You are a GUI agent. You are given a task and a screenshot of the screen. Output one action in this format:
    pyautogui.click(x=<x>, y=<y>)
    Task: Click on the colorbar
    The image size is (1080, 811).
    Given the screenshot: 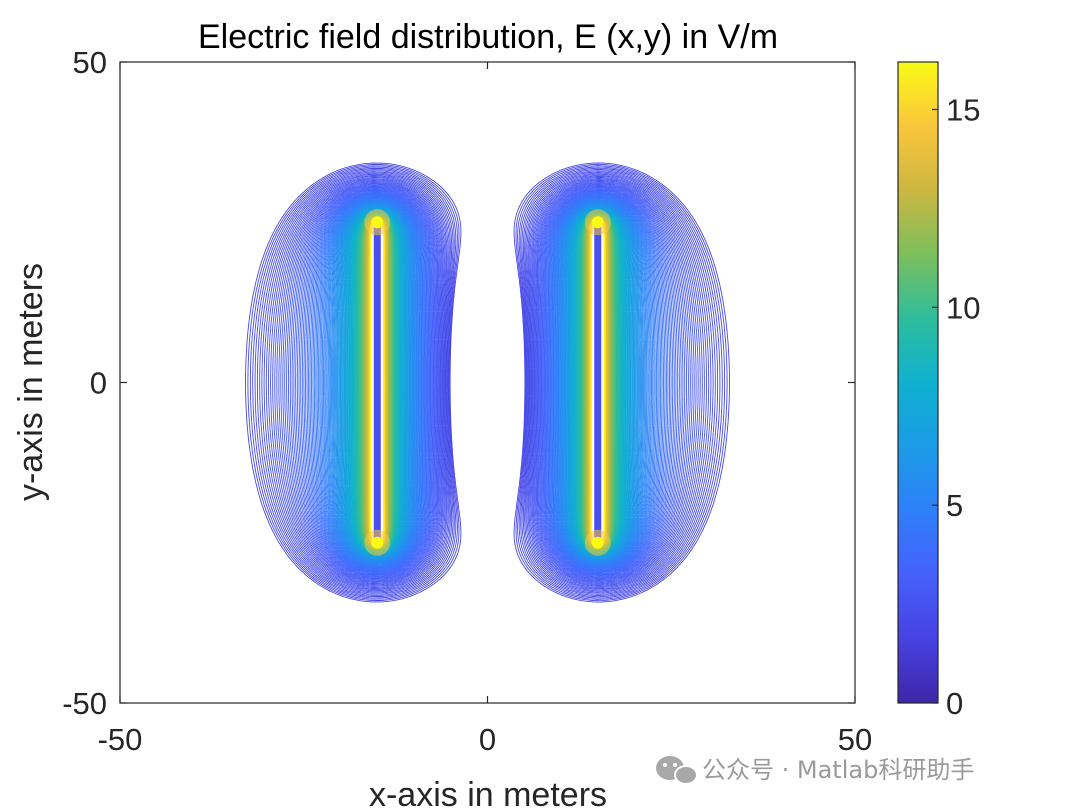 What is the action you would take?
    pyautogui.click(x=918, y=382)
    